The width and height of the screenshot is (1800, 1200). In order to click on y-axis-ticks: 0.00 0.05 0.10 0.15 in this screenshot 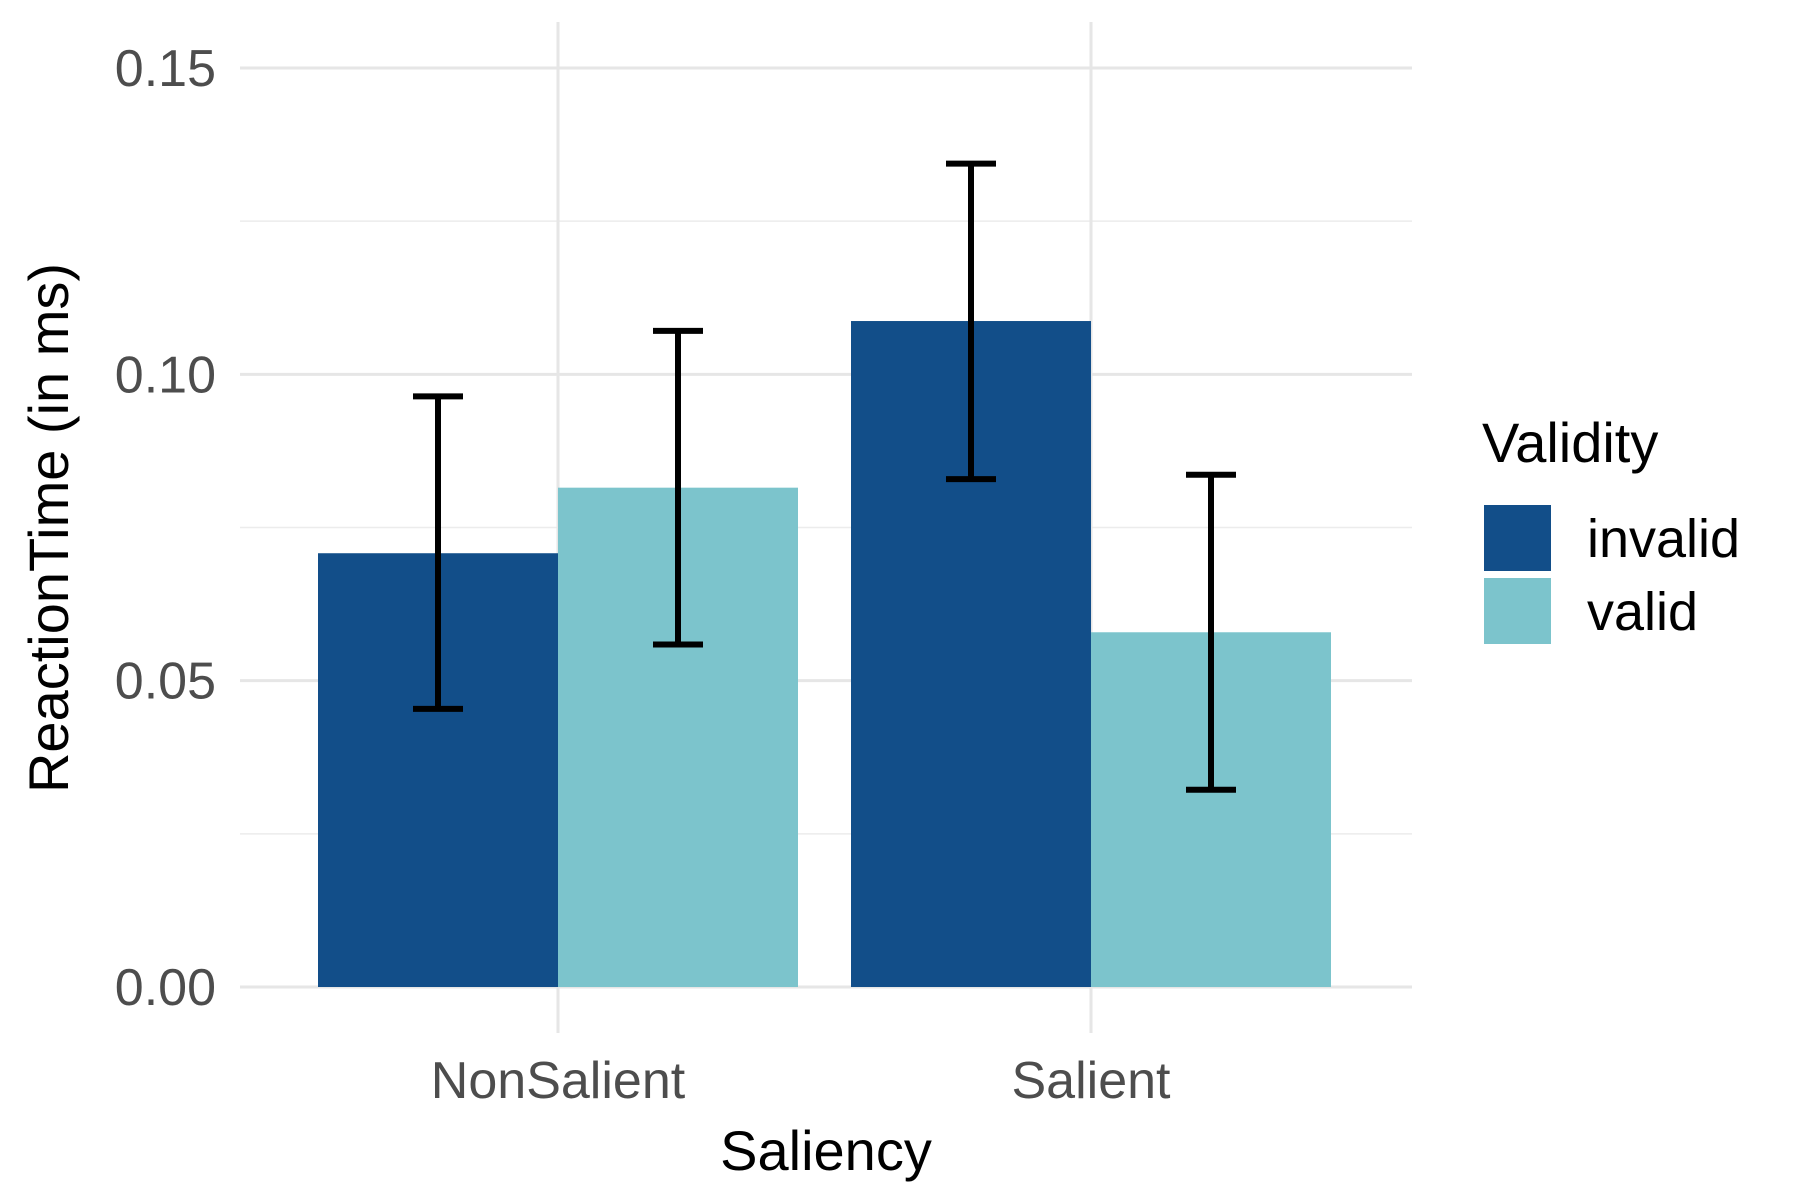, I will do `click(165, 528)`.